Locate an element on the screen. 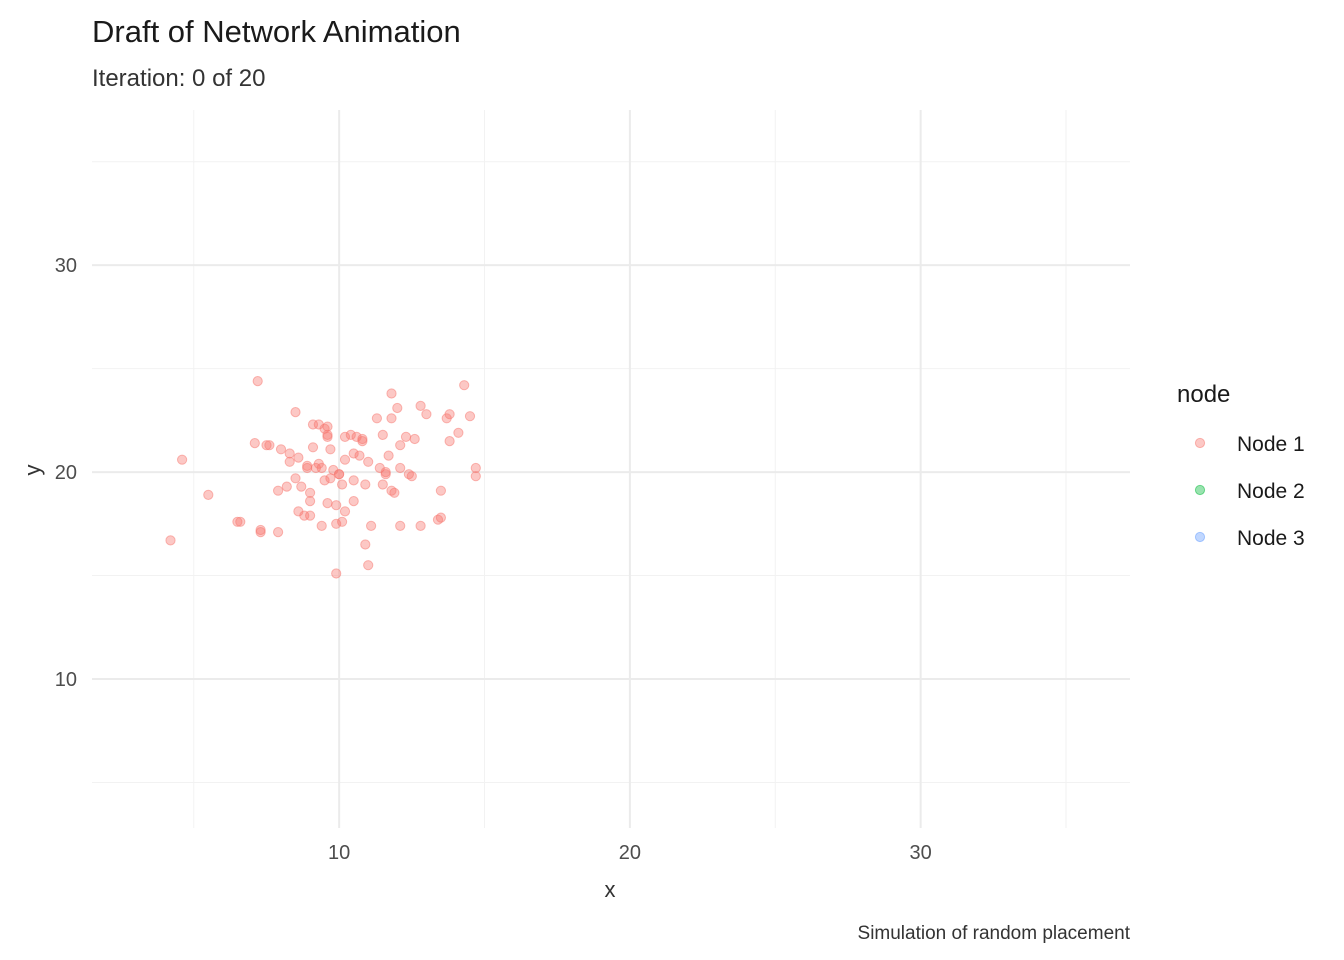 This screenshot has width=1344, height=960. legend-label: Node 1 is located at coordinates (1271, 444).